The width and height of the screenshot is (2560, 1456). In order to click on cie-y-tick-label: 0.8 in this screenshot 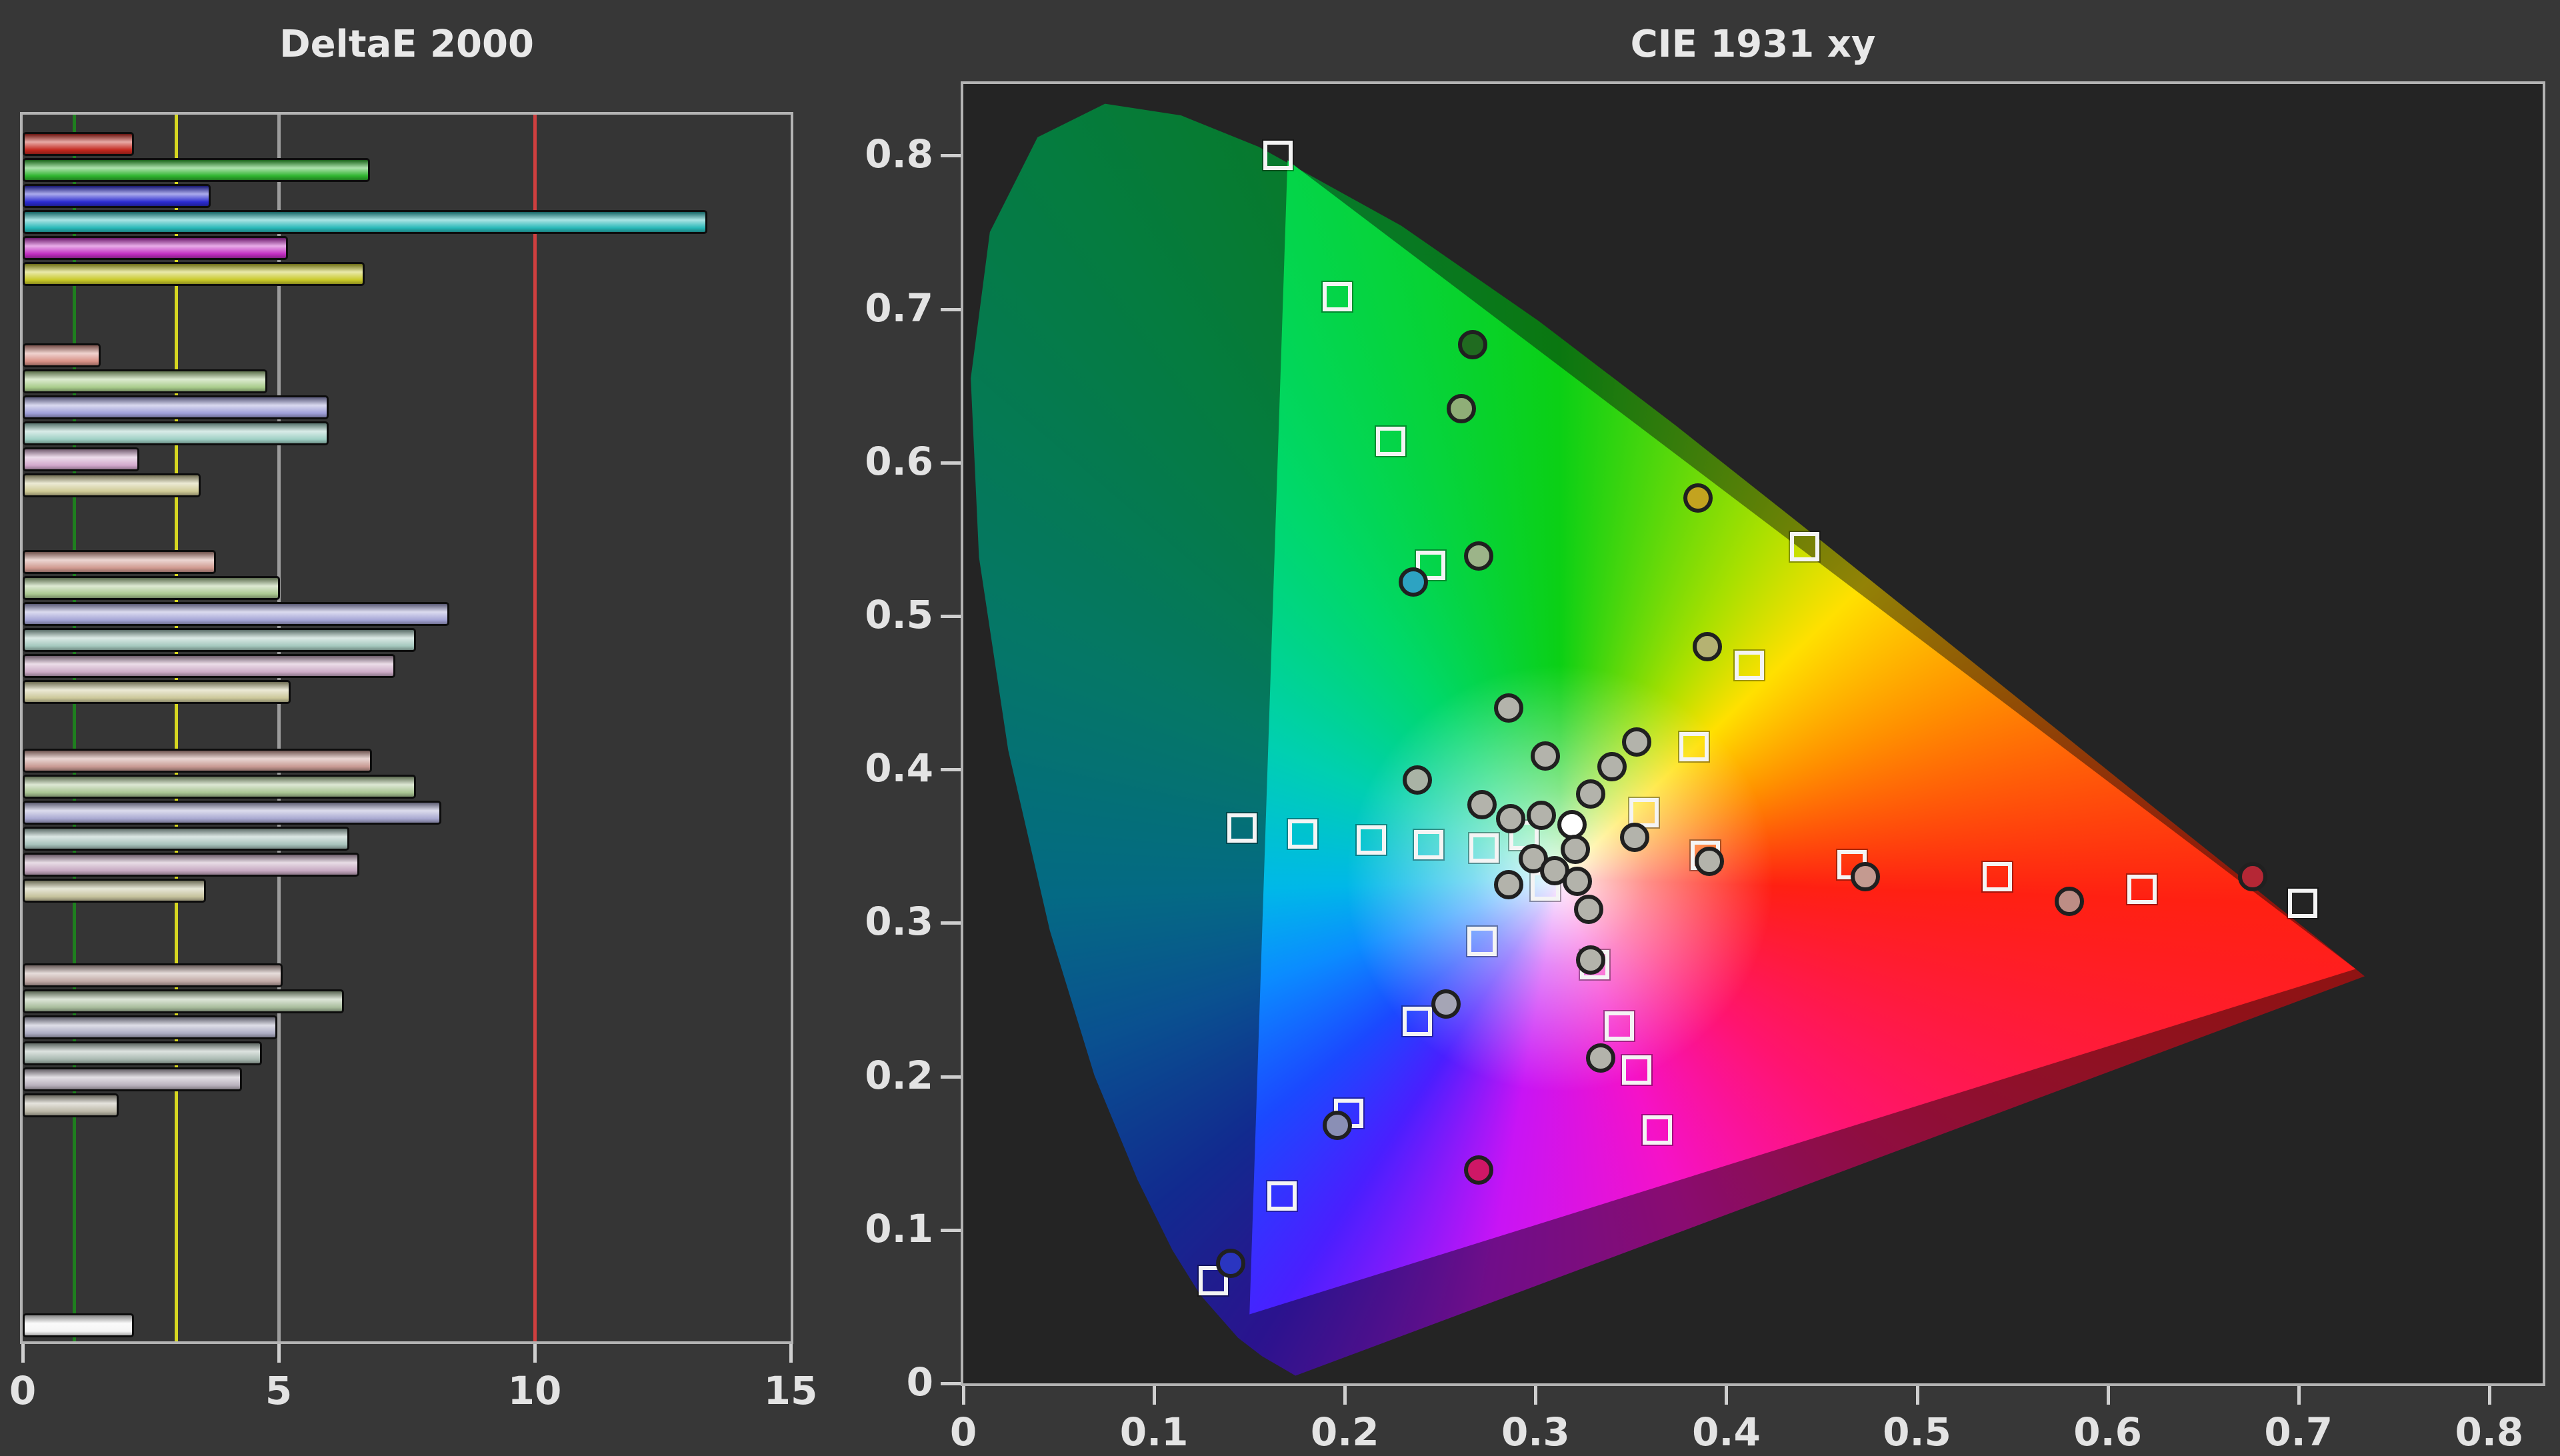, I will do `click(899, 154)`.